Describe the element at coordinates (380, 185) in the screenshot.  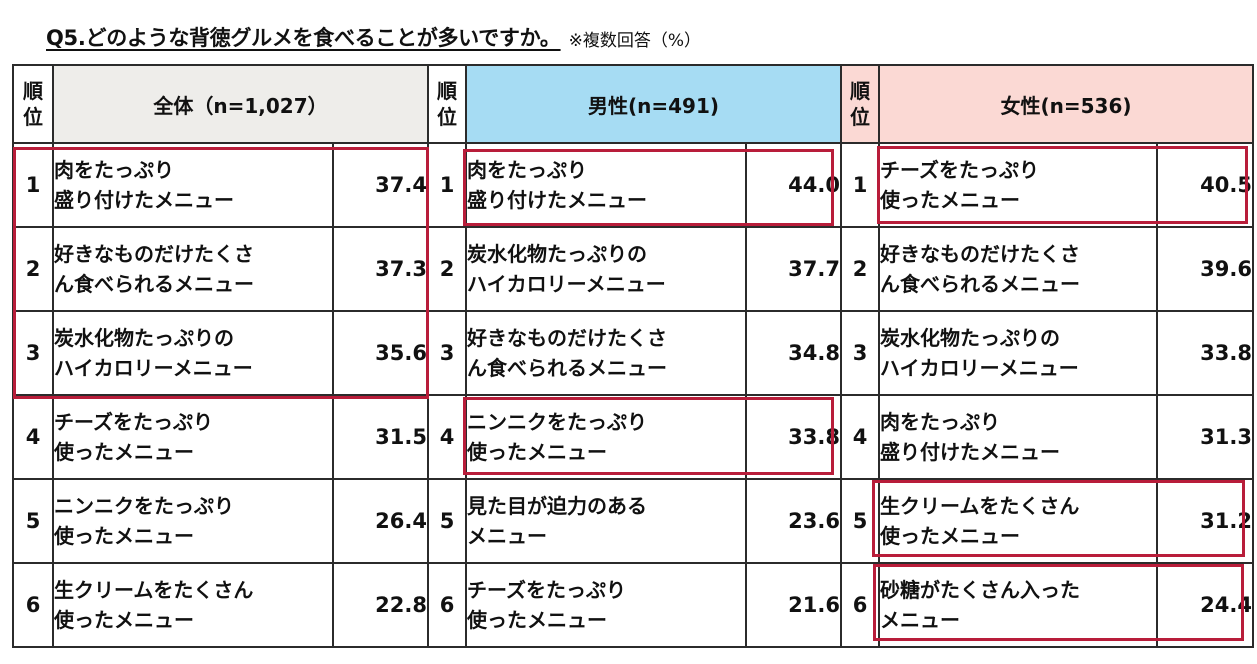
I see `all-value-cell: 37.4` at that location.